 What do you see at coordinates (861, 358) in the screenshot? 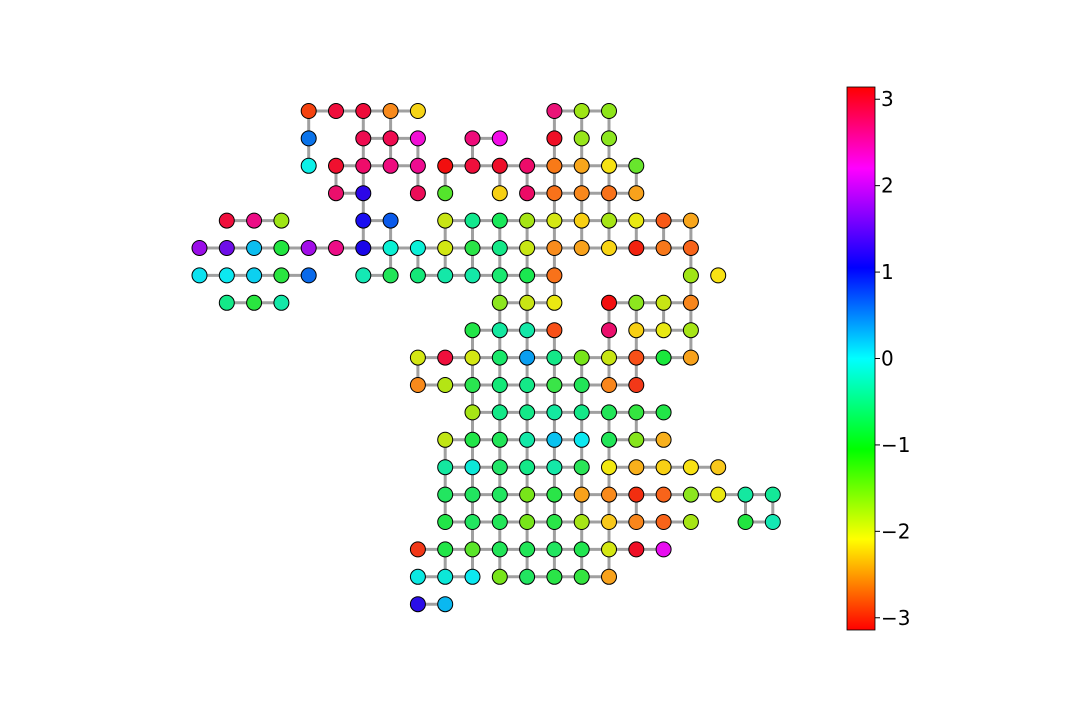
I see `colorbar-gradient` at bounding box center [861, 358].